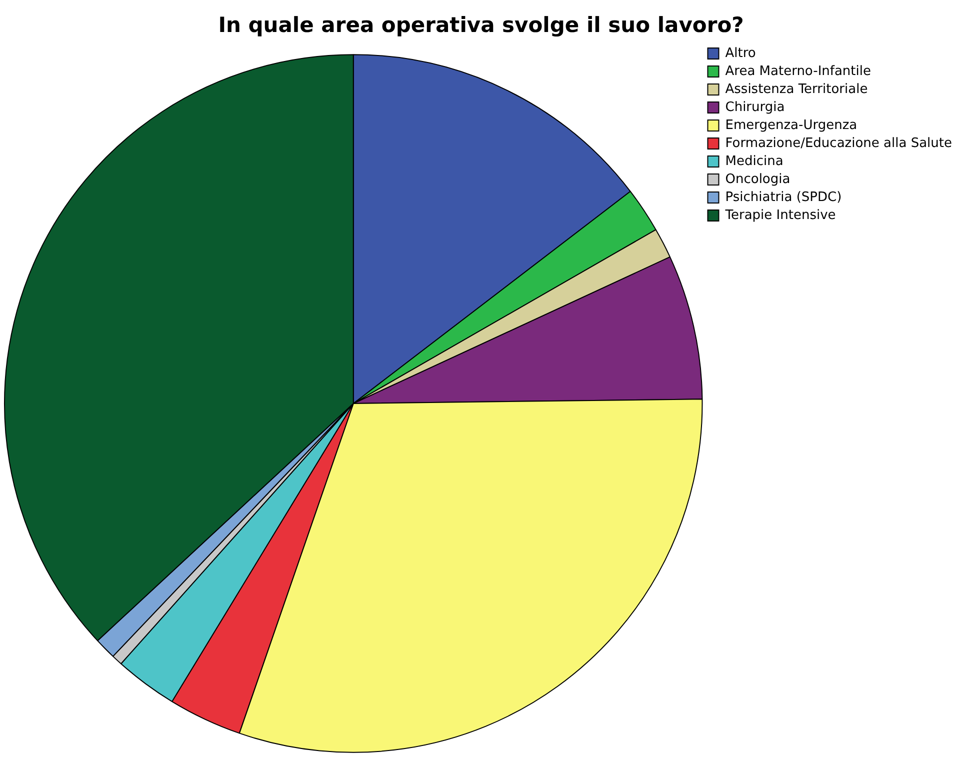 This screenshot has height=769, width=962. What do you see at coordinates (740, 53) in the screenshot?
I see `legend-label: Altro` at bounding box center [740, 53].